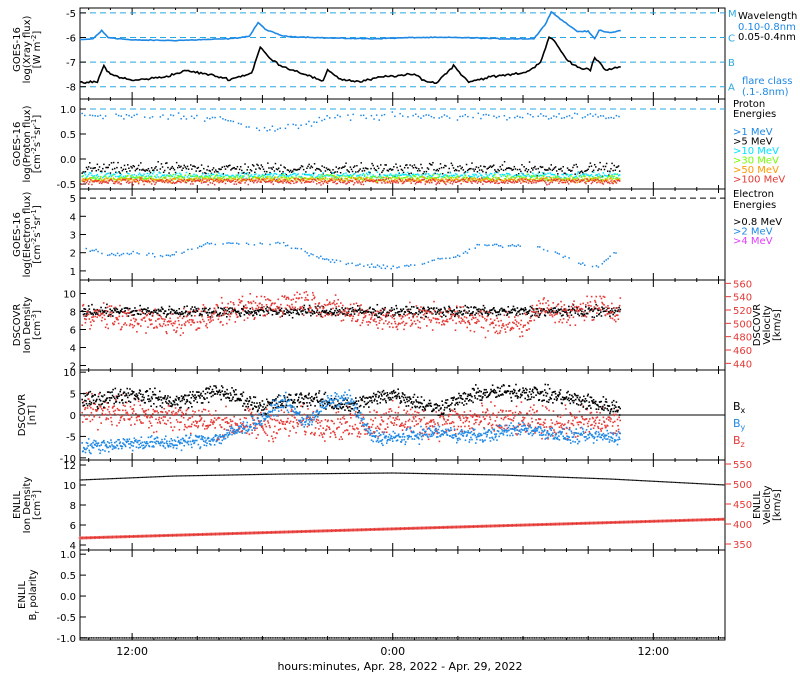  What do you see at coordinates (37, 33) in the screenshot?
I see `y-axis-label-part: ]` at bounding box center [37, 33].